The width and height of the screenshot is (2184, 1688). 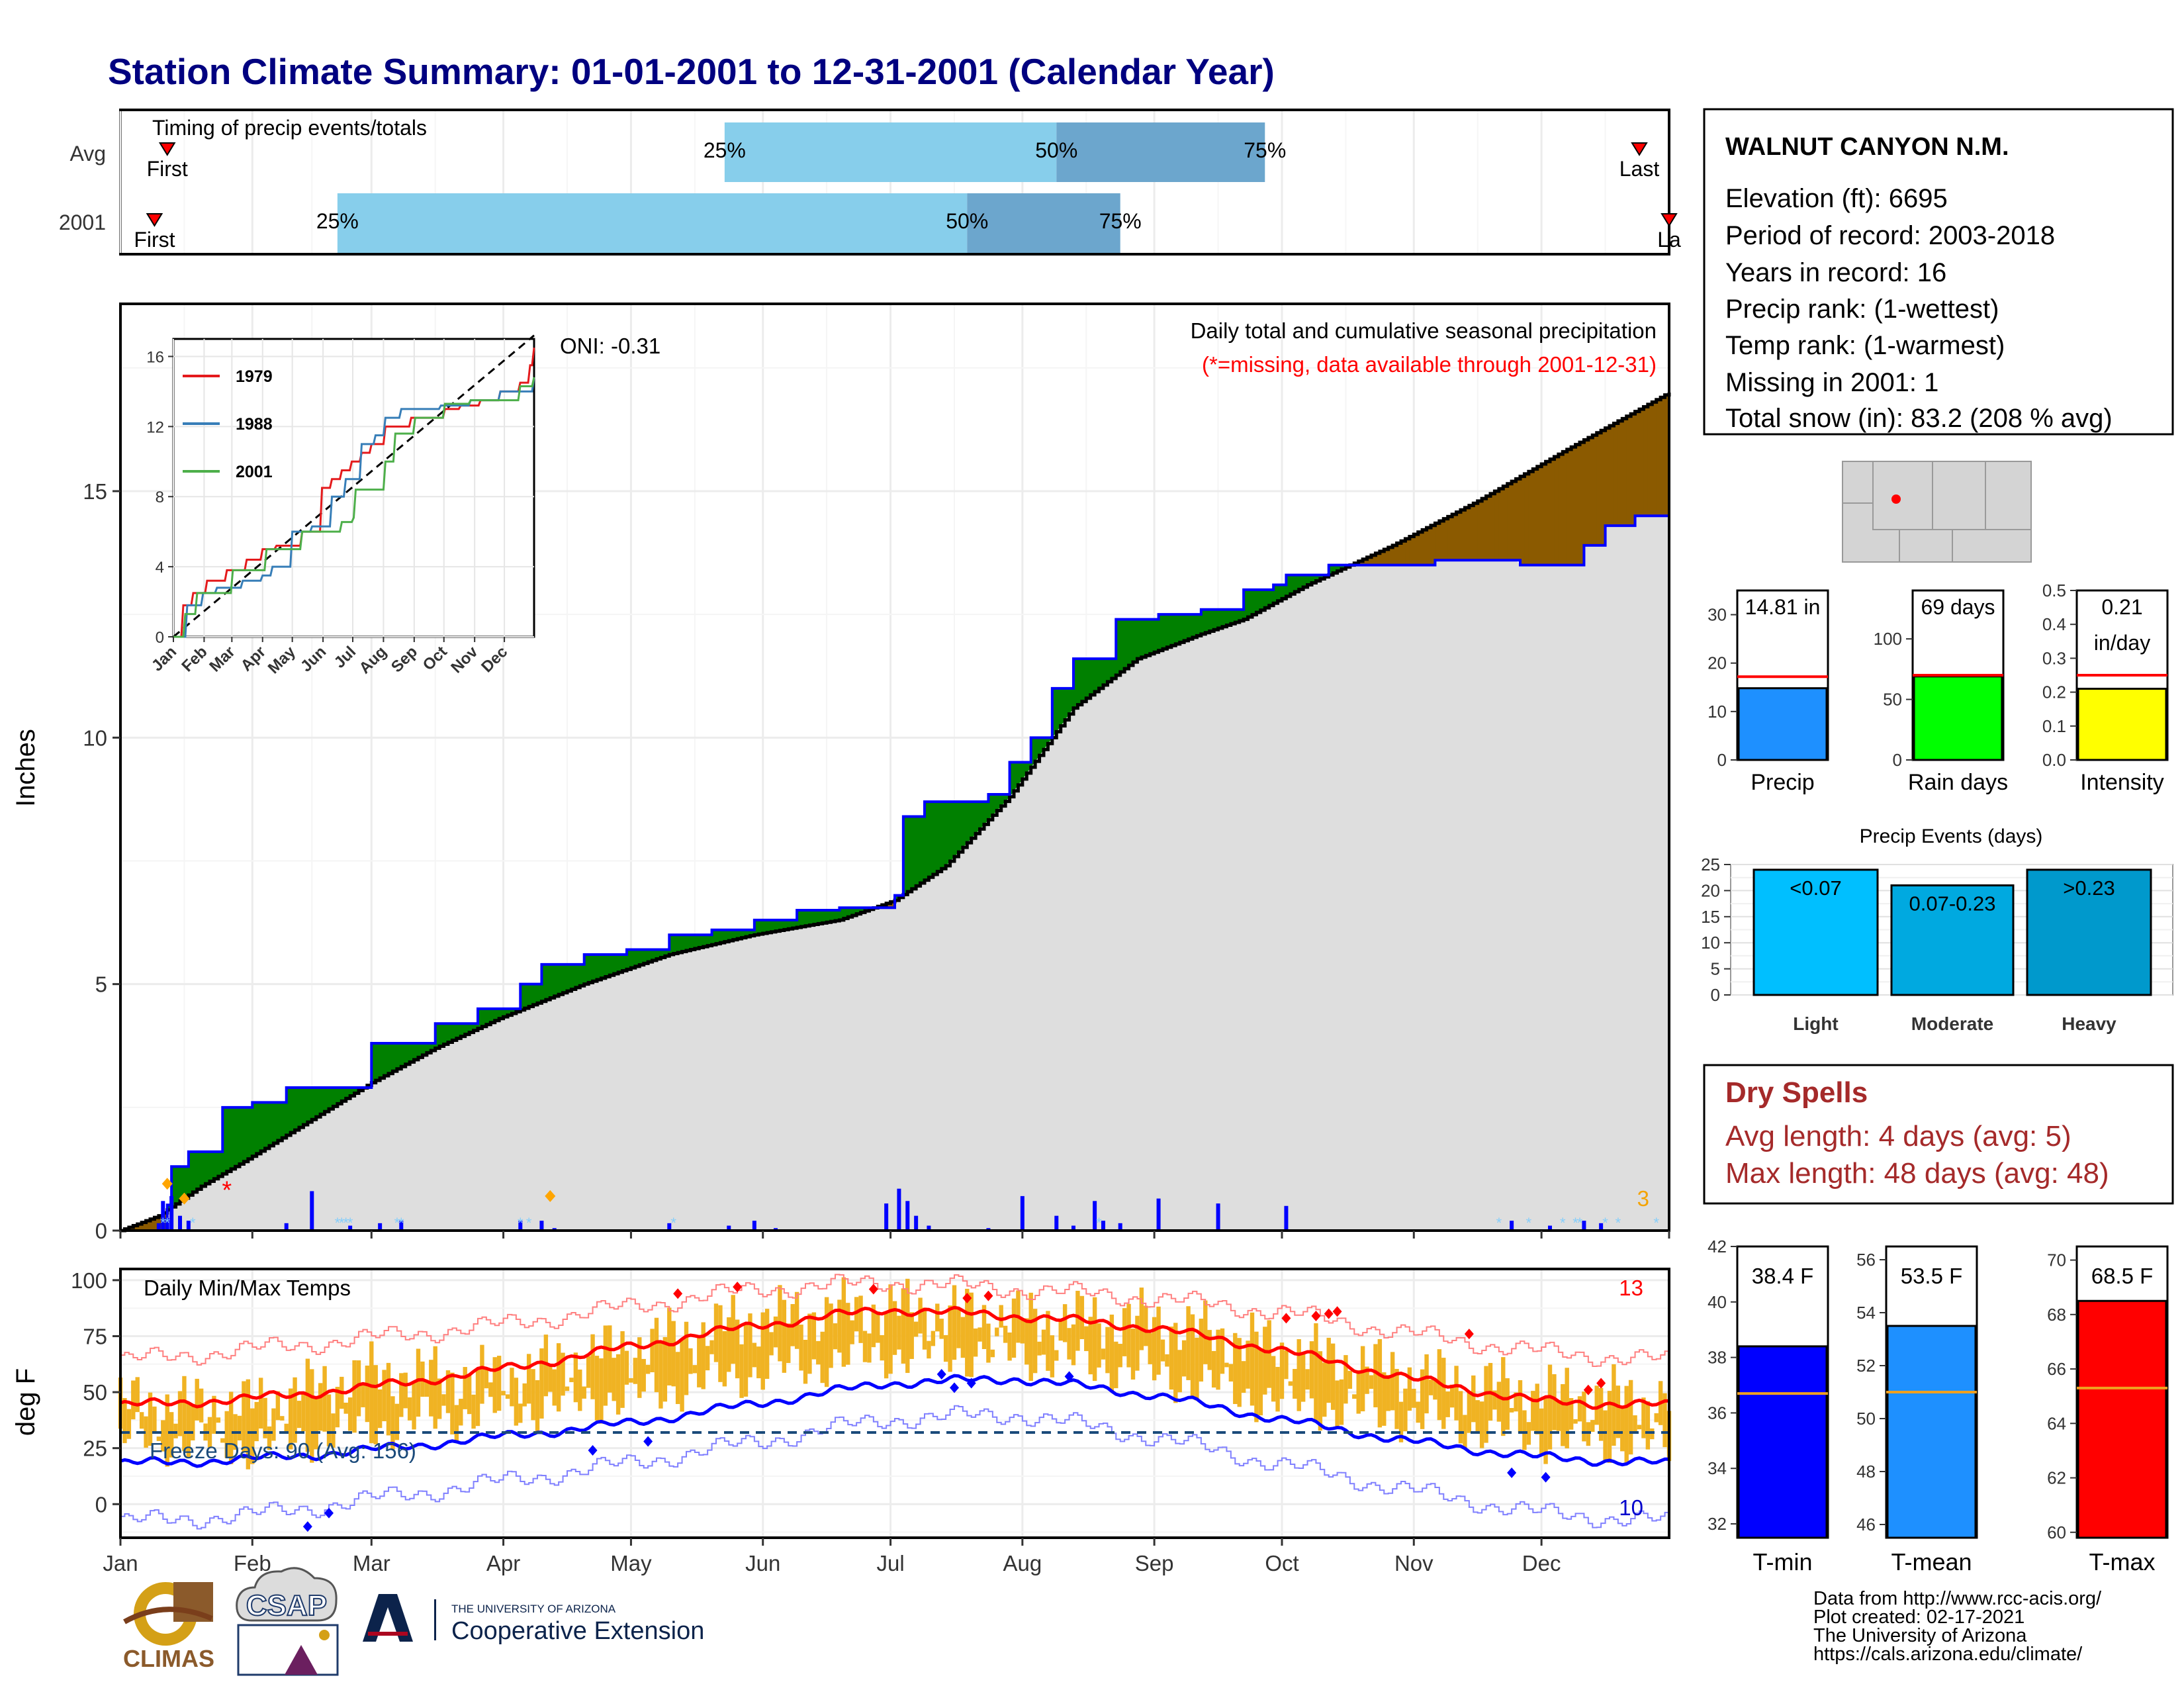 What do you see at coordinates (1639, 169) in the screenshot?
I see `avg-last-label: Last` at bounding box center [1639, 169].